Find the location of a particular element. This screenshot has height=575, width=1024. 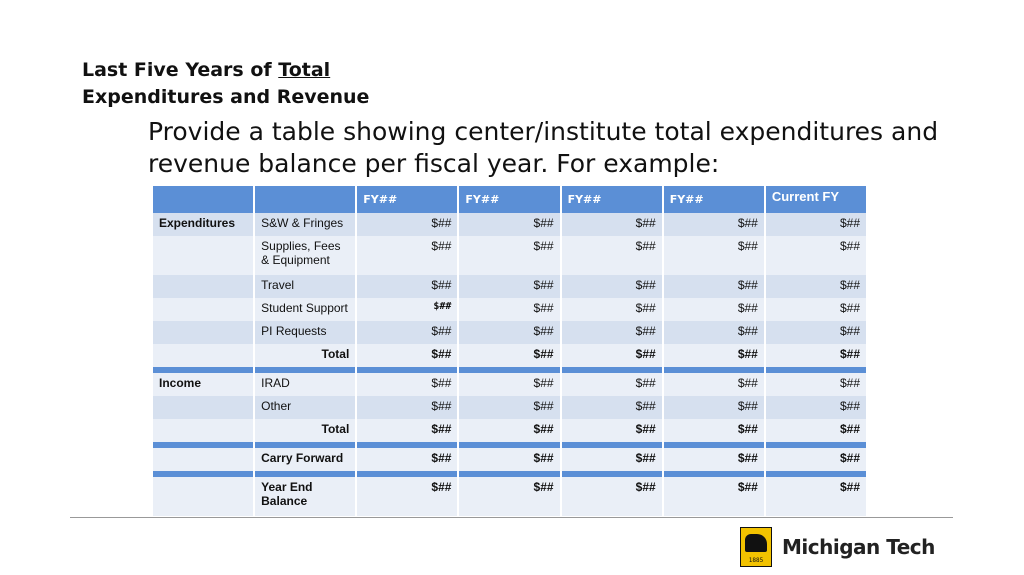

table-row-carry-forward: Carry Forward $## $## $## $## $## is located at coordinates (509, 459).